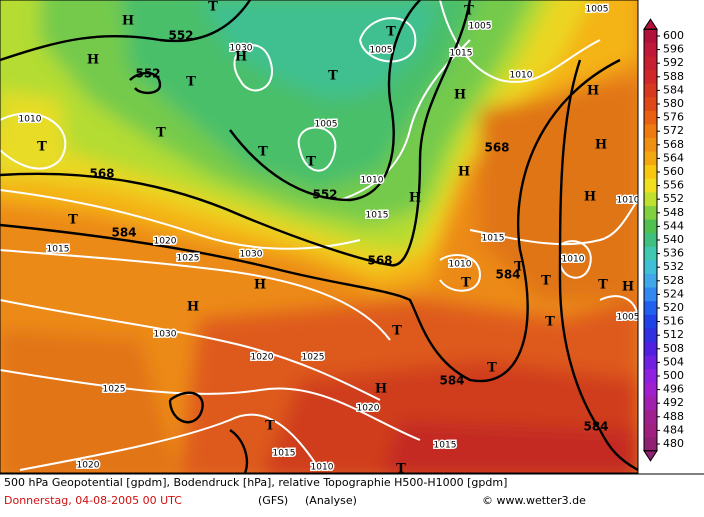 The height and width of the screenshot is (517, 704). What do you see at coordinates (673, 443) in the screenshot?
I see `colorbar-label: 480` at bounding box center [673, 443].